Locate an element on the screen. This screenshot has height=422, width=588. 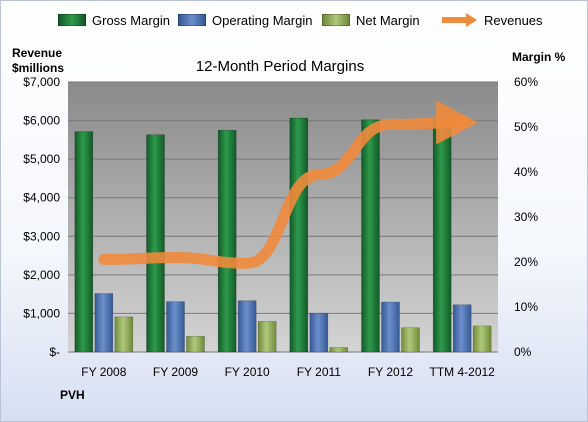
left-axis-tick-label: $- is located at coordinates (54, 352).